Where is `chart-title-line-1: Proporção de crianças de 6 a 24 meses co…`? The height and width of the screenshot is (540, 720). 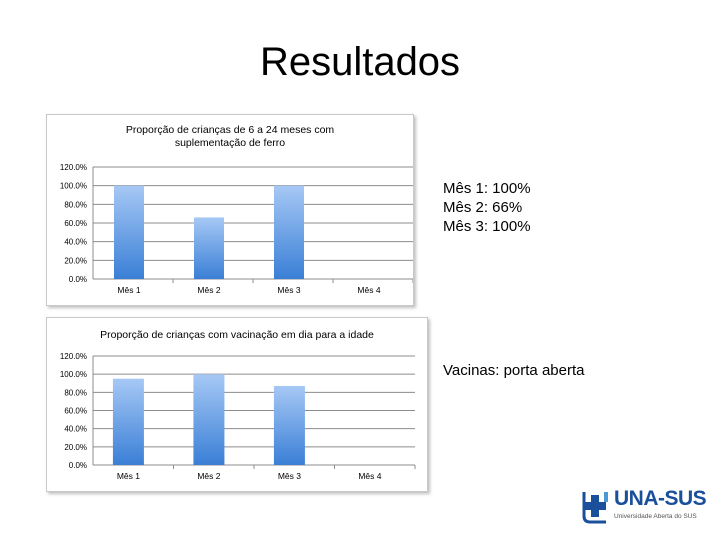
chart-title-line-1: Proporção de crianças de 6 a 24 meses co… is located at coordinates (230, 130).